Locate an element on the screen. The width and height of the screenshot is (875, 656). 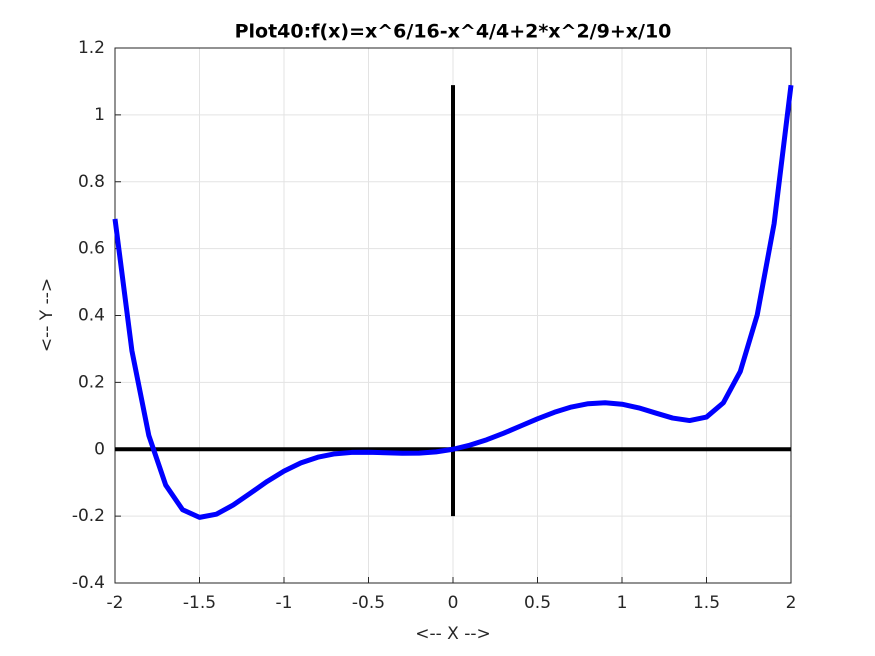
y-tick-label: 0.6 is located at coordinates (91, 249).